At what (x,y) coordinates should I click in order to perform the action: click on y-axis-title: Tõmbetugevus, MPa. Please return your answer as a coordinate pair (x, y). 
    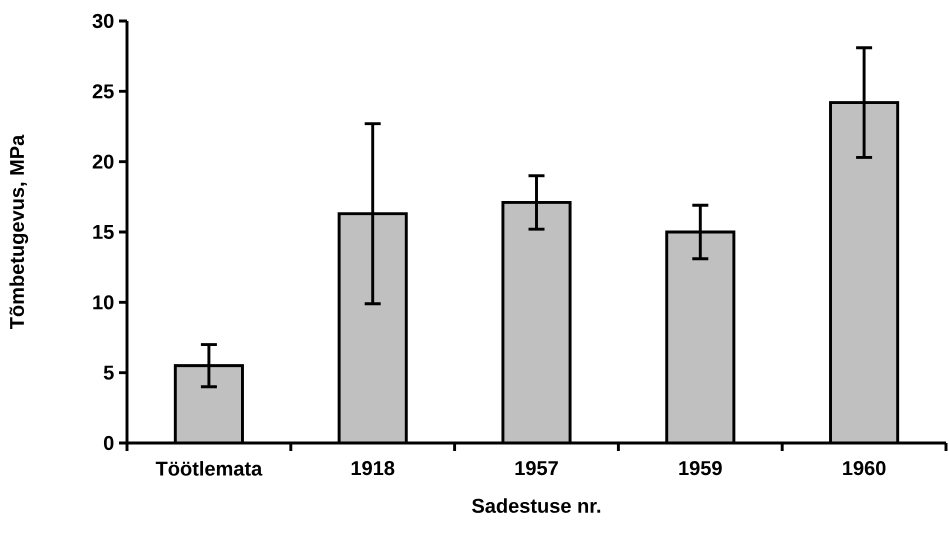
    Looking at the image, I should click on (18, 232).